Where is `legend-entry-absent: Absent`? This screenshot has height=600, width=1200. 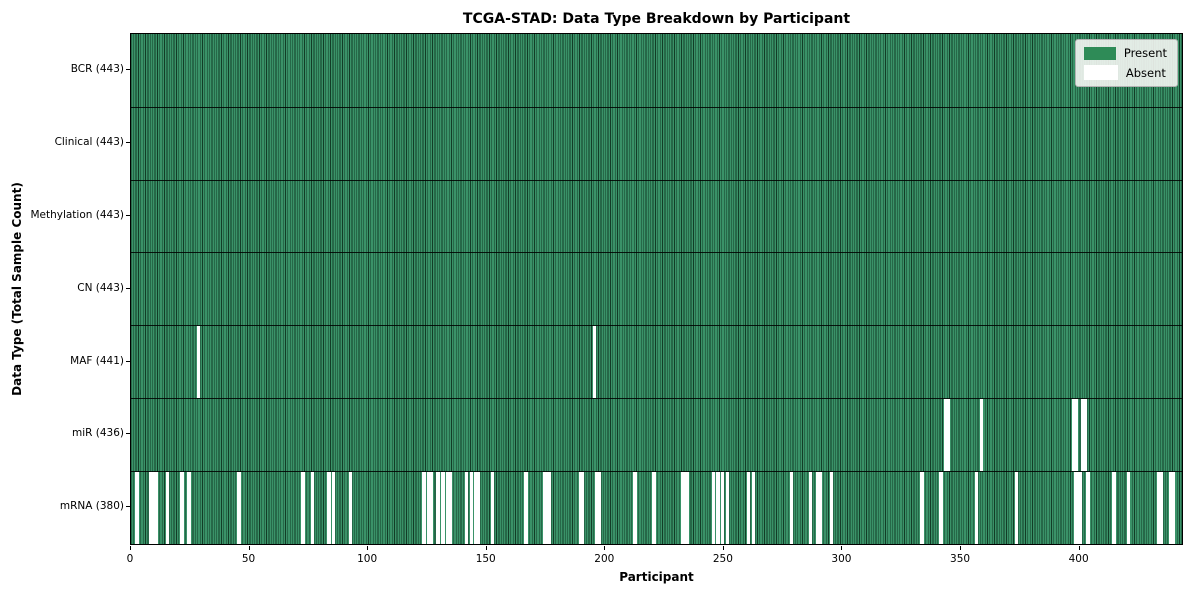
legend-entry-absent: Absent is located at coordinates (1125, 72).